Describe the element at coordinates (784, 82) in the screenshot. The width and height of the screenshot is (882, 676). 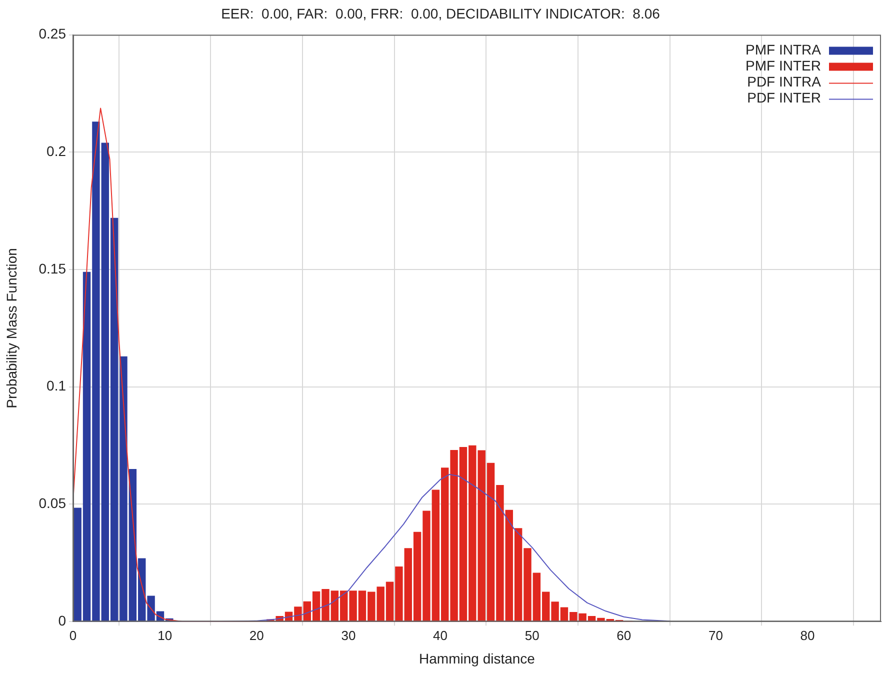
I see `legend-label: PDF INTRA` at that location.